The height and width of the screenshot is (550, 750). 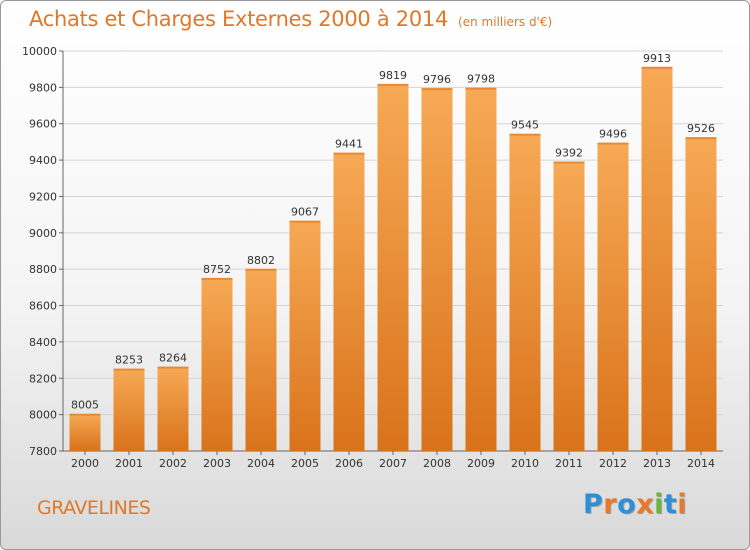 What do you see at coordinates (569, 306) in the screenshot?
I see `bar-2011` at bounding box center [569, 306].